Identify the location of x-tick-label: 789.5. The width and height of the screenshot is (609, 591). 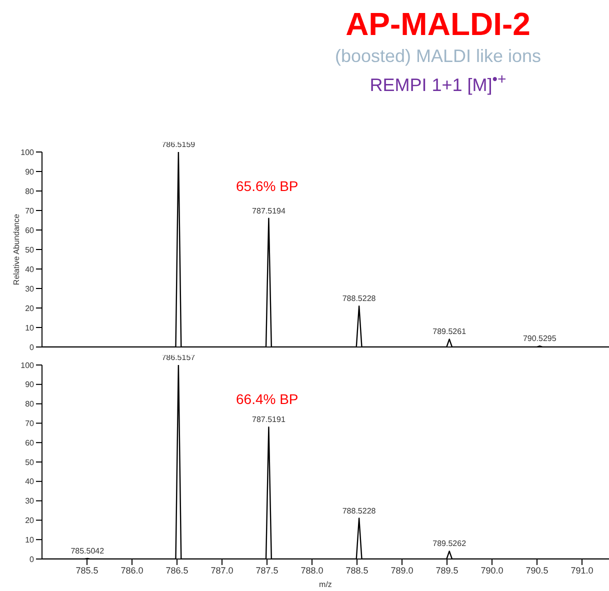
(447, 570).